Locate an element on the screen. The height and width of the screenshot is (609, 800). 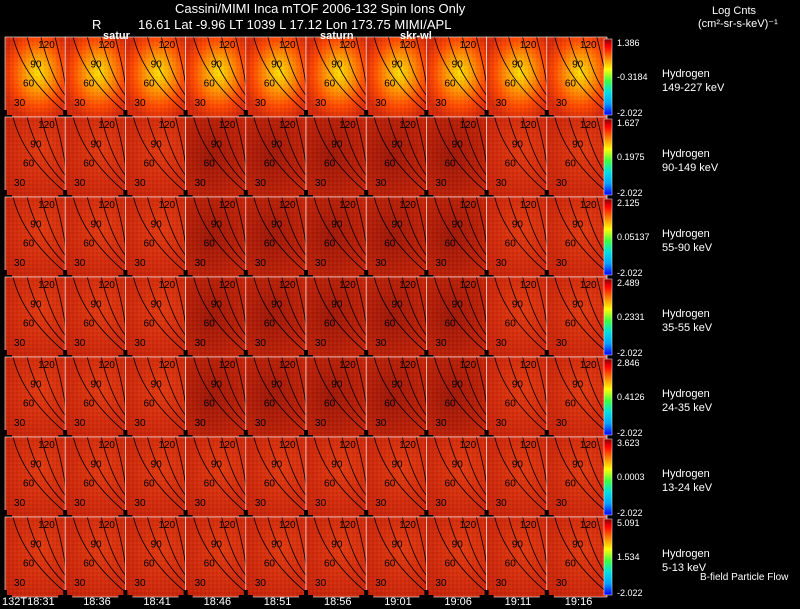
saturn-label: saturn is located at coordinates (337, 36).